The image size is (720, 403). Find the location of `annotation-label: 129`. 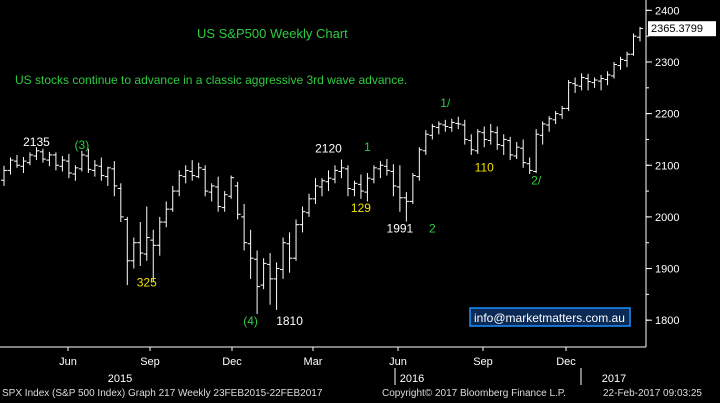

annotation-label: 129 is located at coordinates (361, 208).